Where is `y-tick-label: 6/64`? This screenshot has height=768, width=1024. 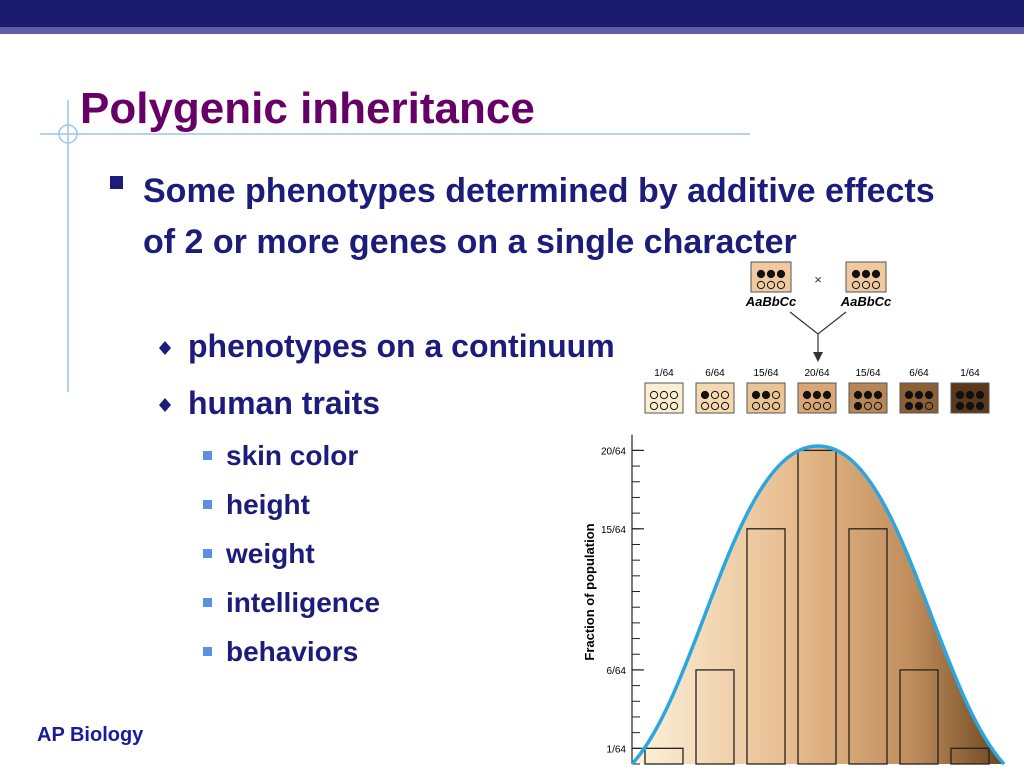 y-tick-label: 6/64 is located at coordinates (617, 671).